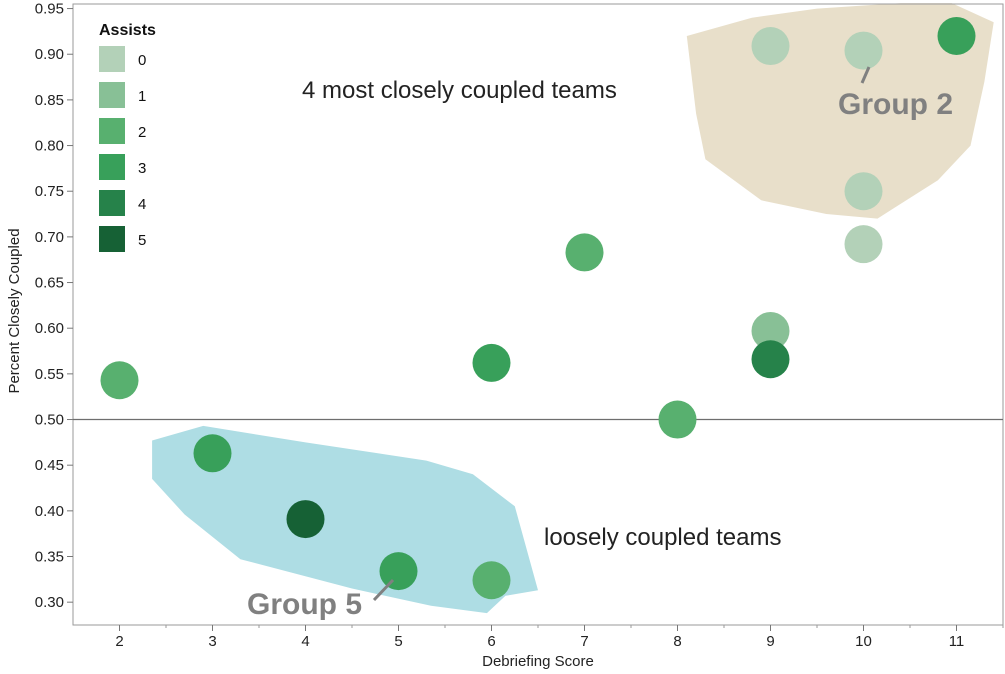 The image size is (1005, 674). Describe the element at coordinates (584, 641) in the screenshot. I see `x-tick-label: 7` at that location.